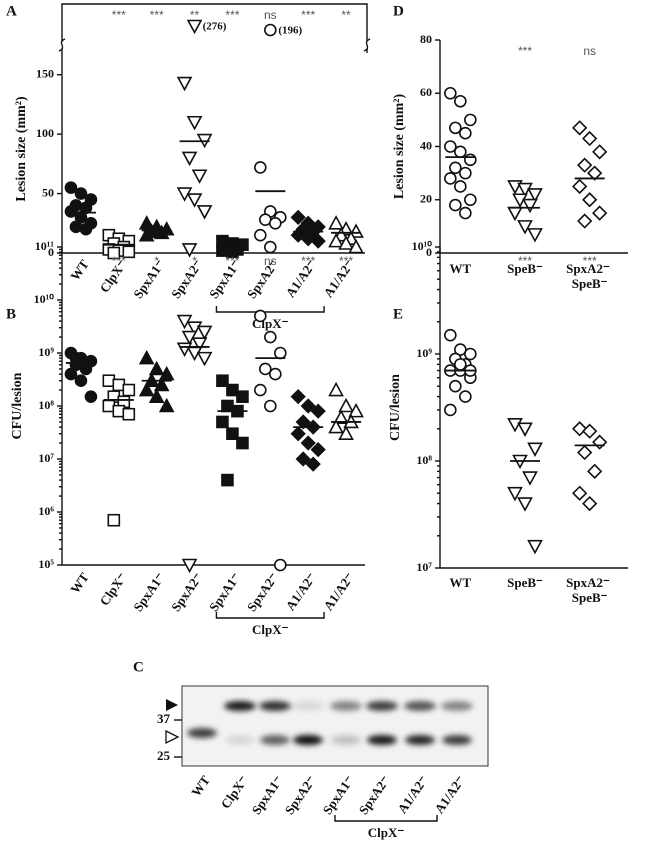 The image size is (650, 845). What do you see at coordinates (200, 786) in the screenshot?
I see `lane-label: WT` at bounding box center [200, 786].